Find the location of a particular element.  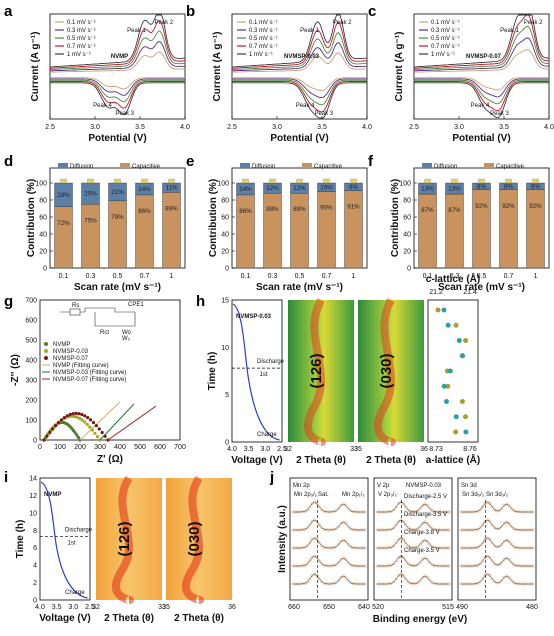

data-label-diffusion: 11% is located at coordinates (172, 188).